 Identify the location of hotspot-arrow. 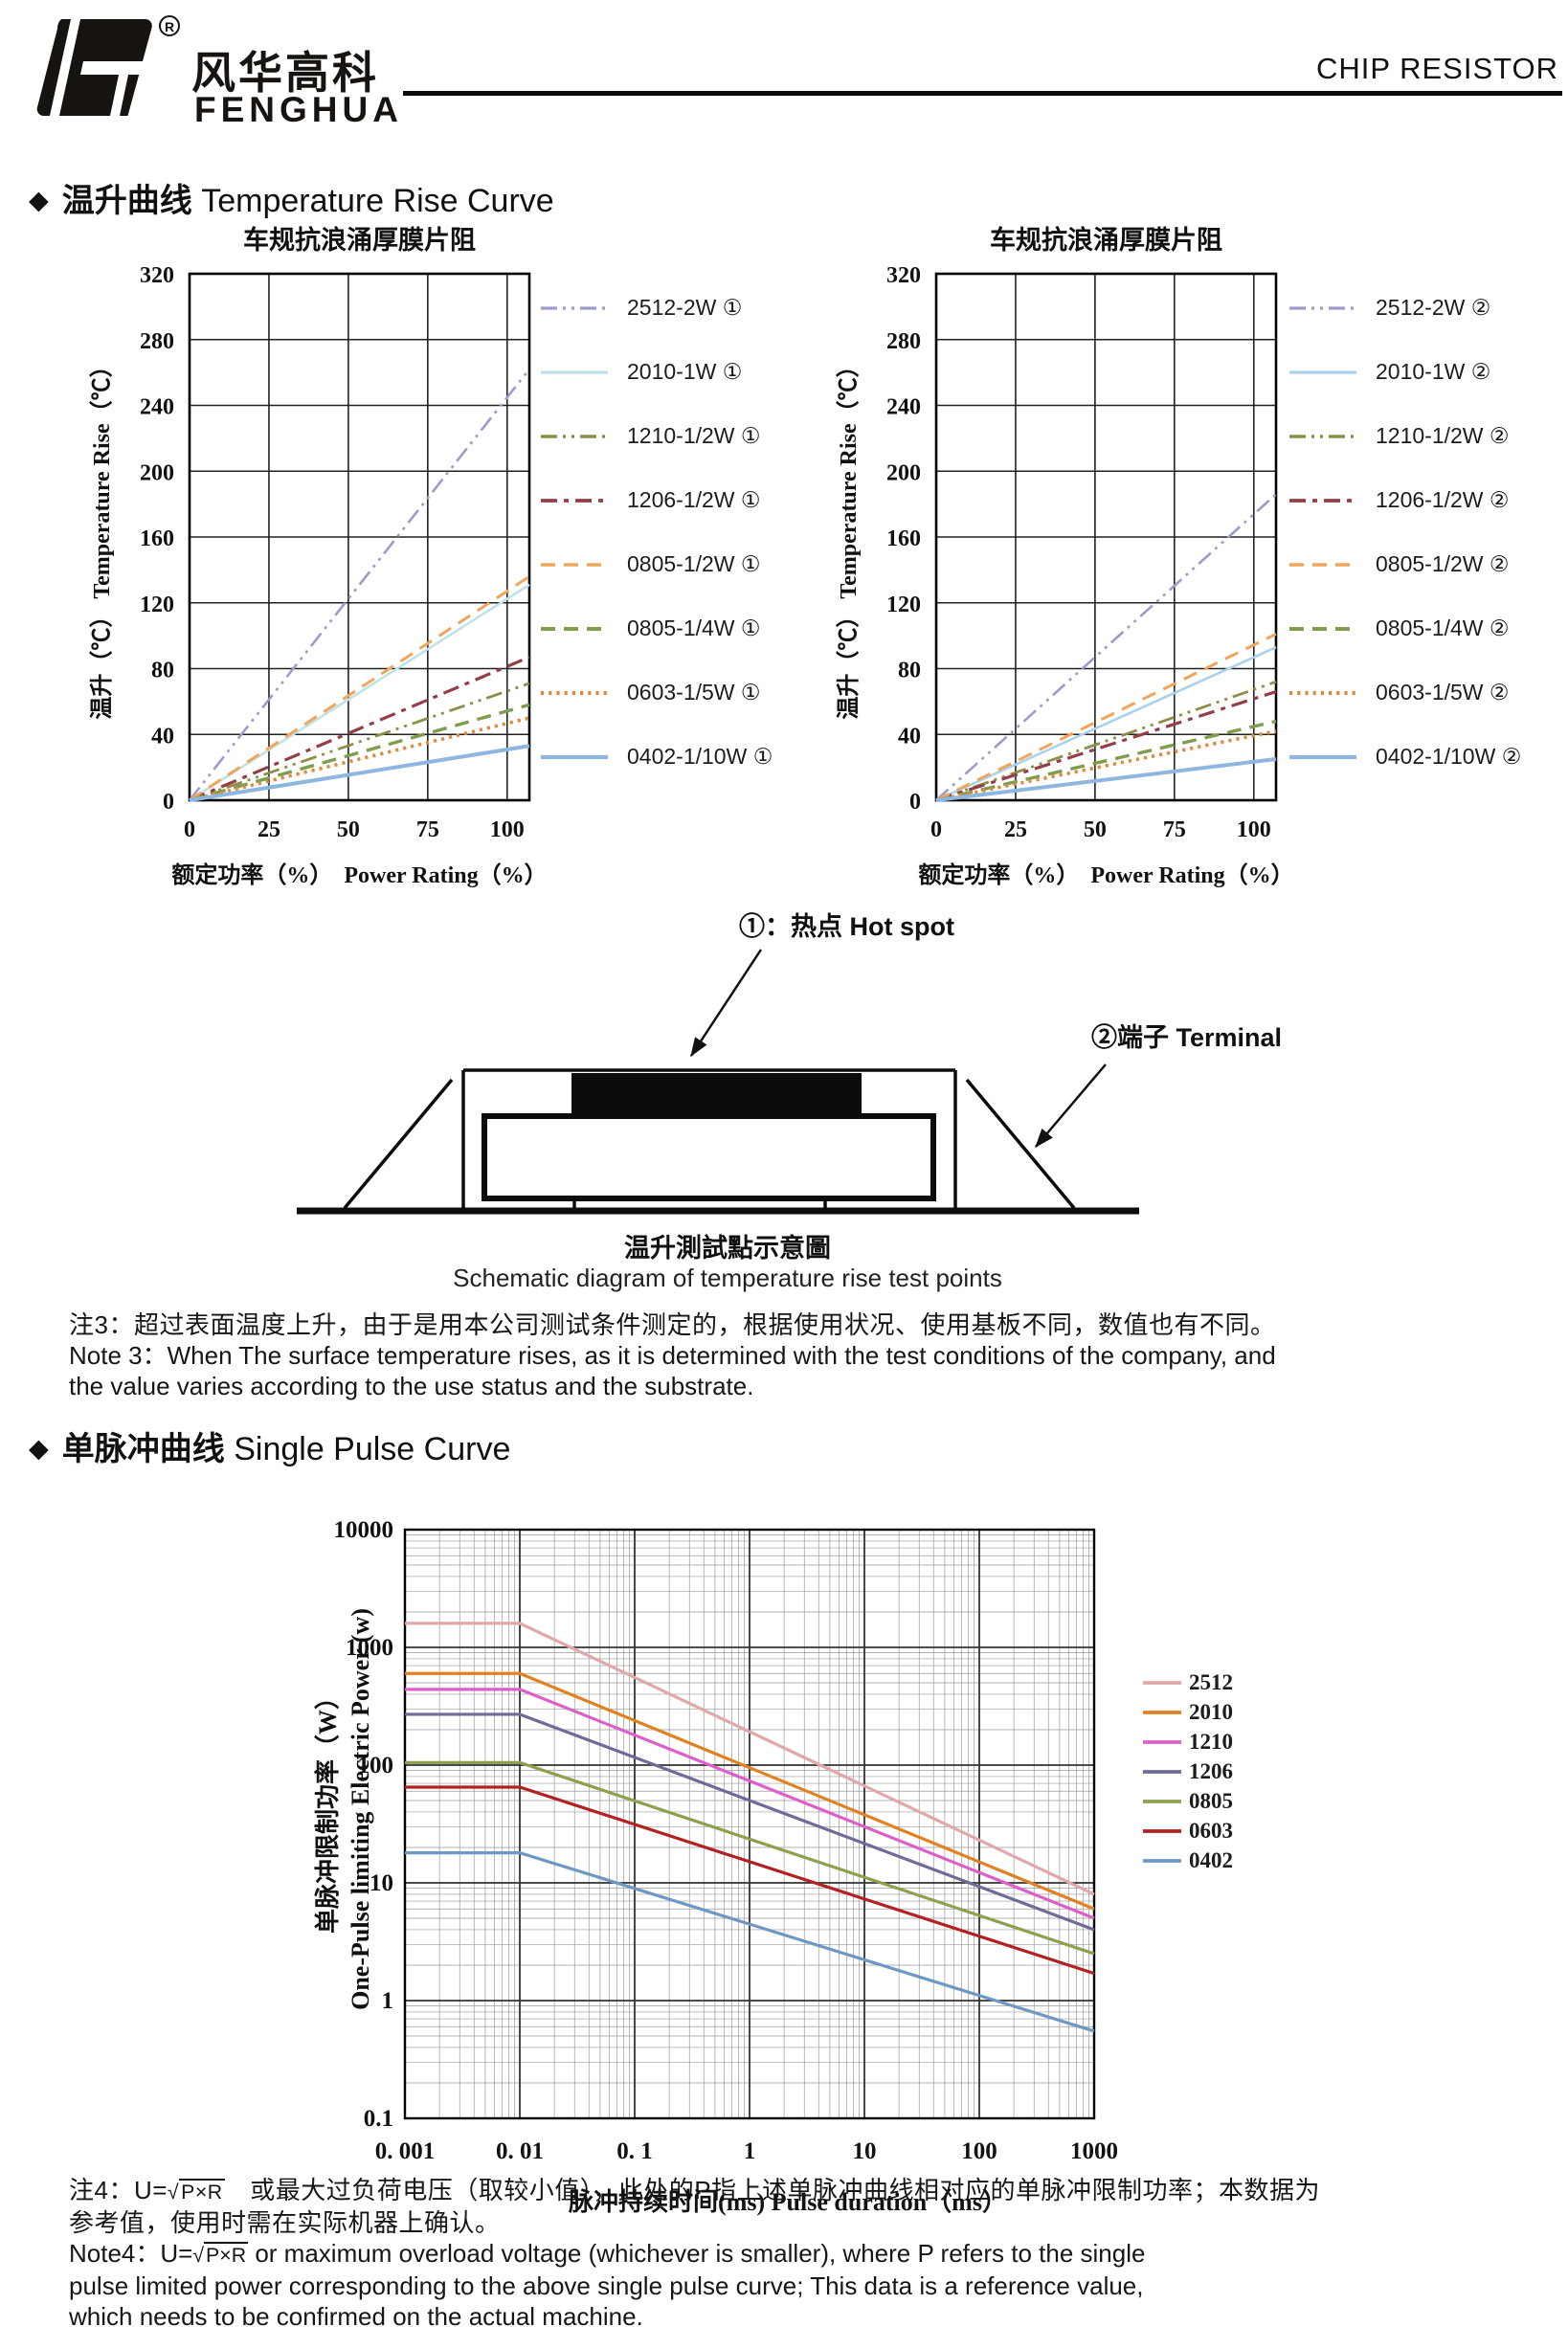
(726, 1003).